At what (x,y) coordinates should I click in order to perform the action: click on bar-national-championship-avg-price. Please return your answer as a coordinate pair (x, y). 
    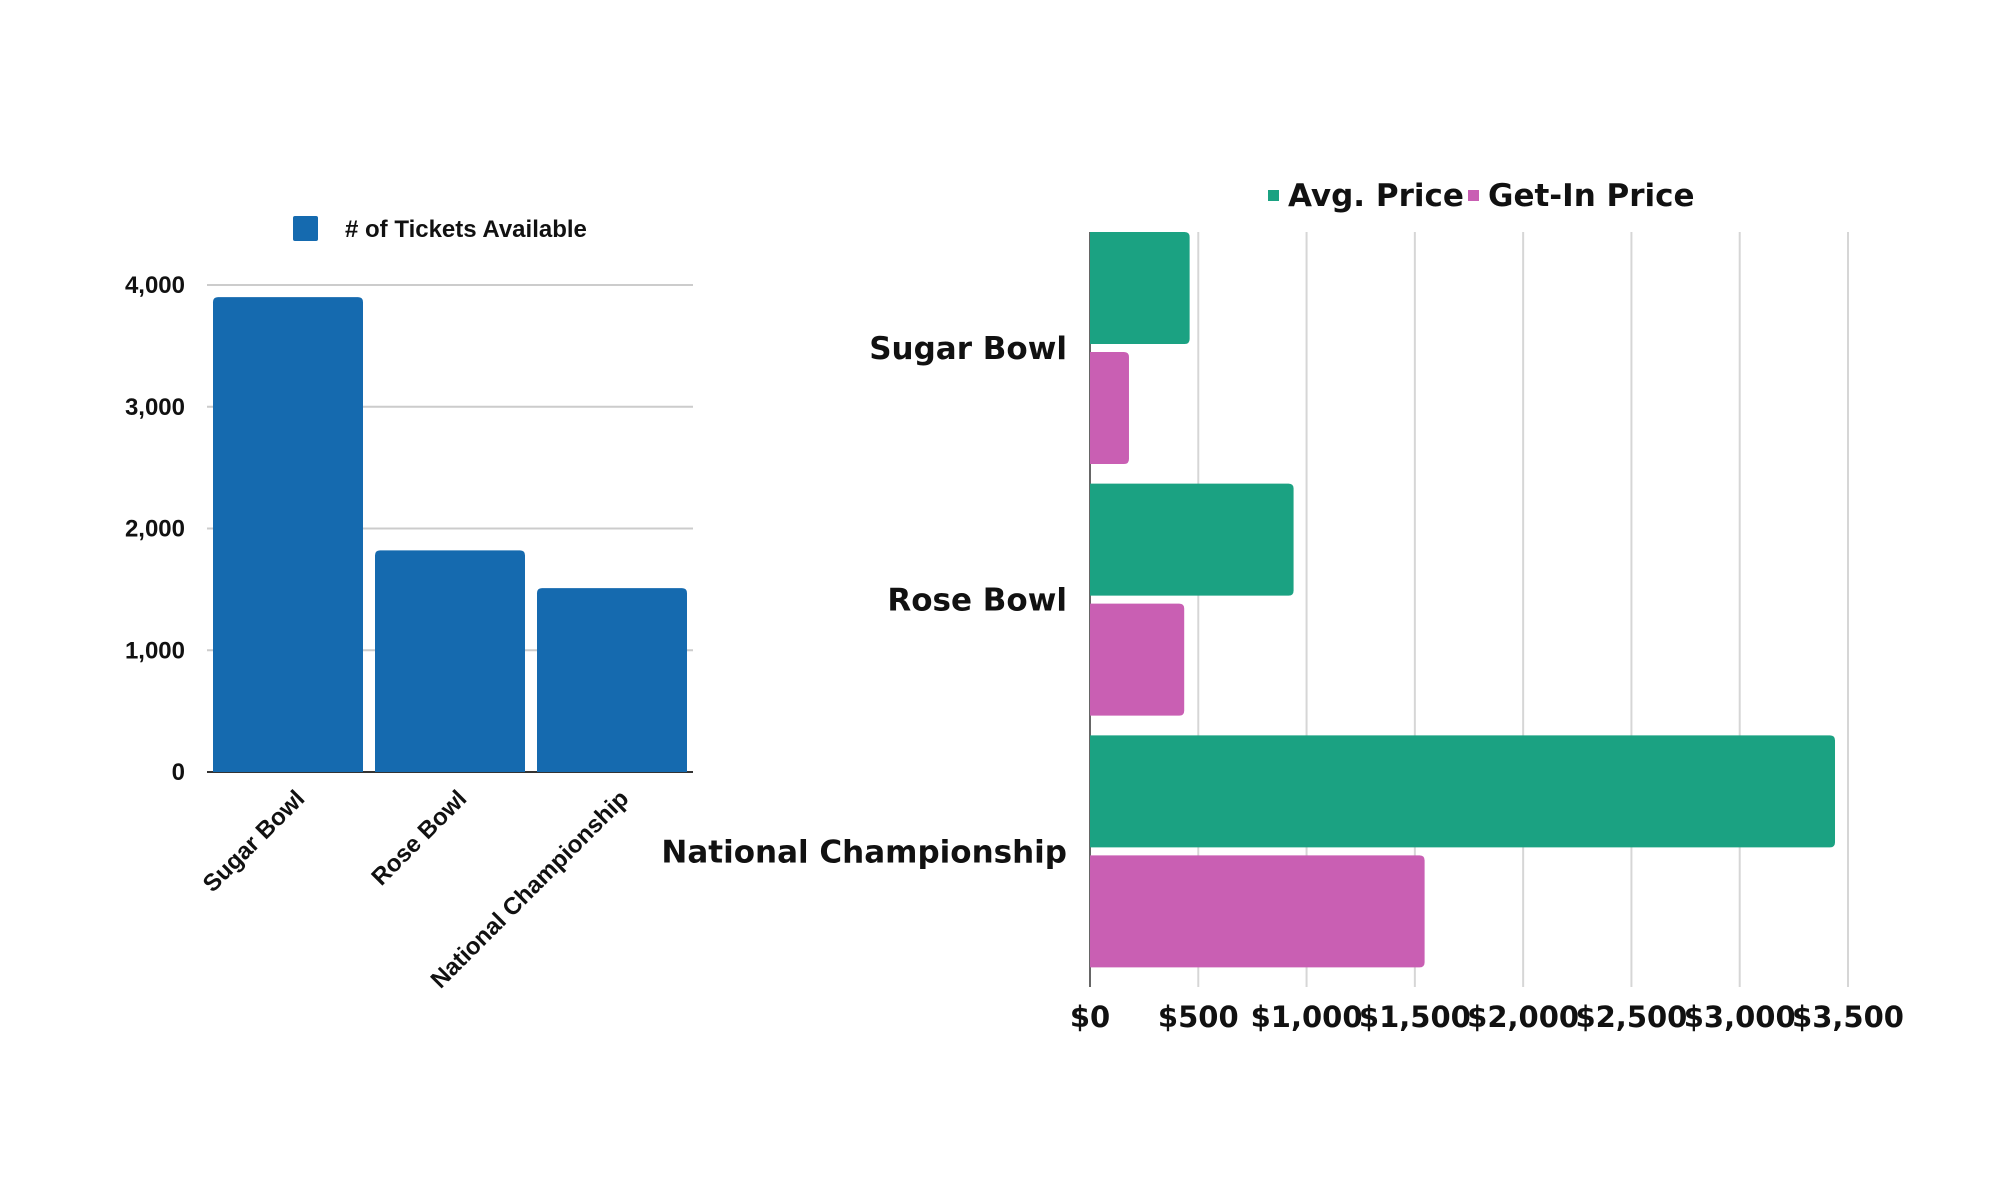
    Looking at the image, I should click on (1463, 791).